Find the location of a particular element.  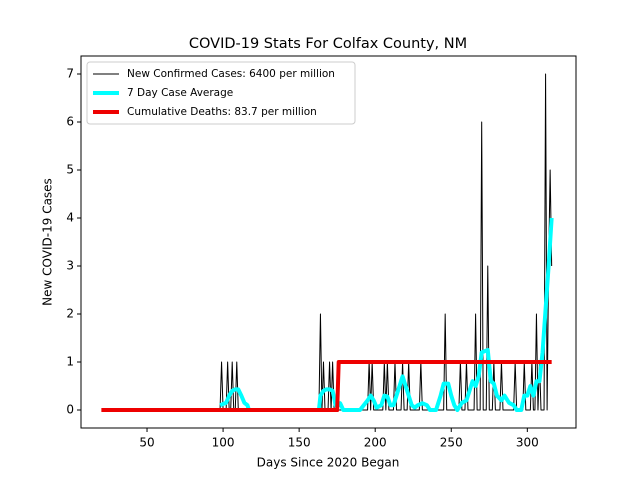

y-tick-label: 1 is located at coordinates (70, 362).